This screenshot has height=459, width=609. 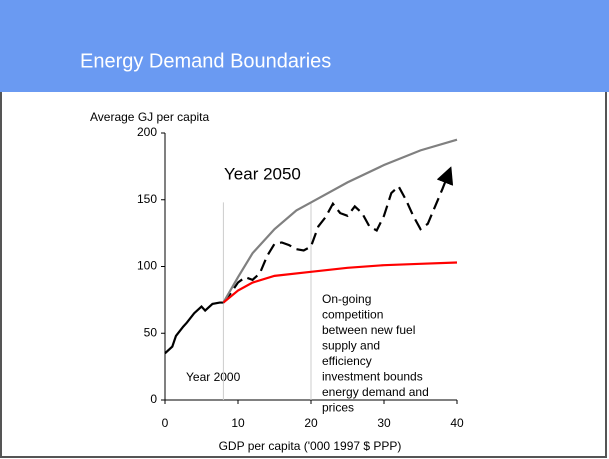 What do you see at coordinates (338, 408) in the screenshot?
I see `note-line: prices` at bounding box center [338, 408].